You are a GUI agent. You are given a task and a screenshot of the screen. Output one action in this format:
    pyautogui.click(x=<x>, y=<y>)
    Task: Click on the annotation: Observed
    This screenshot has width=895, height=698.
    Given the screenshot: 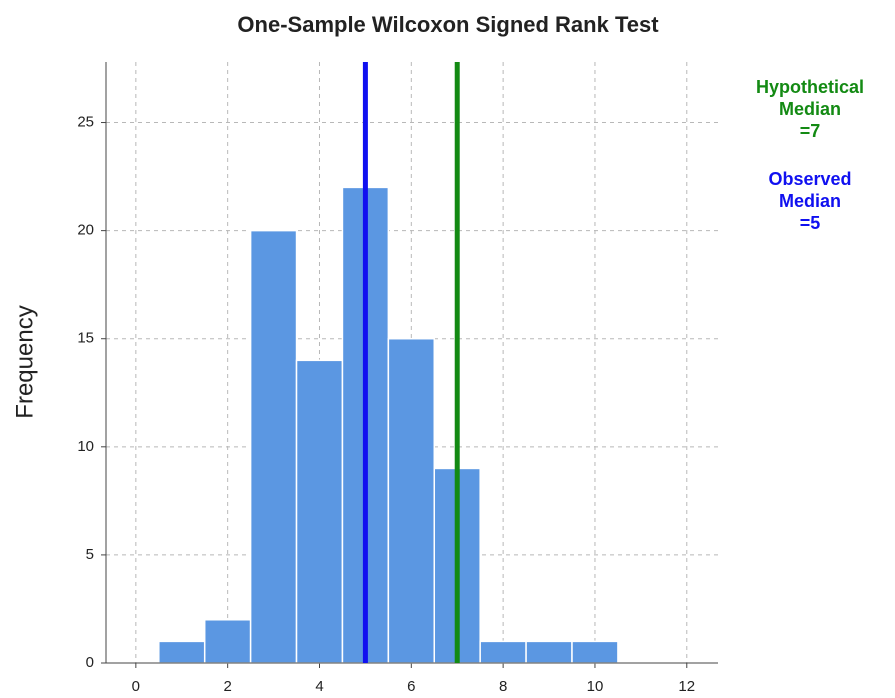 What is the action you would take?
    pyautogui.click(x=809, y=179)
    